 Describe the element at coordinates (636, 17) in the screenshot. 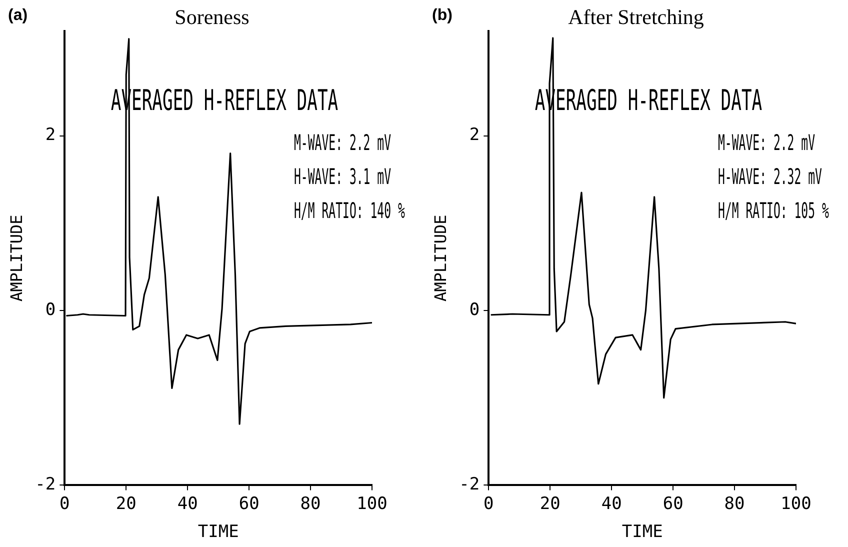

I see `chart-title: After Stretching` at that location.